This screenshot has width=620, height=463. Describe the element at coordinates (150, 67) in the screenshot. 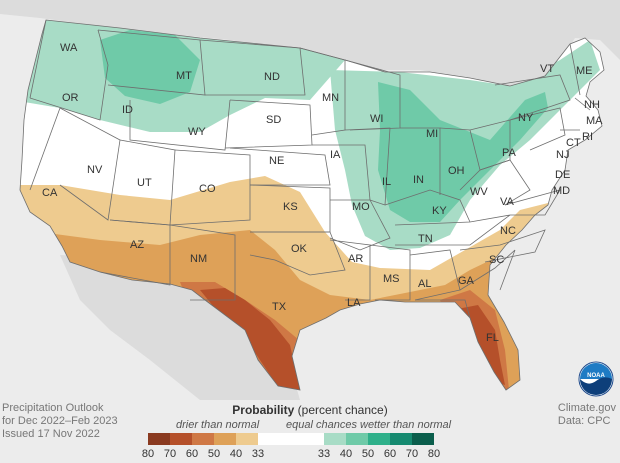

I see `wet-region-montana` at that location.